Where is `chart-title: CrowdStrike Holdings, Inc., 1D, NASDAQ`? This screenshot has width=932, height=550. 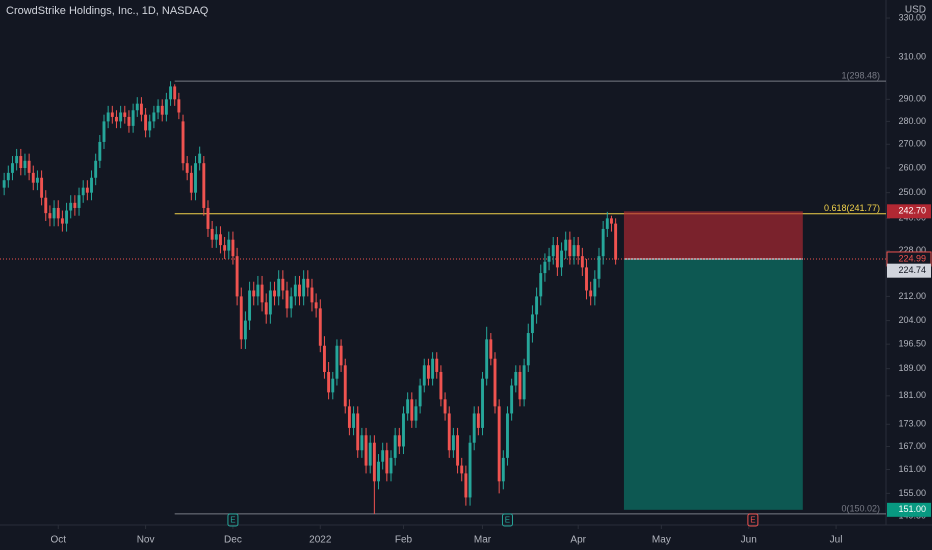
chart-title: CrowdStrike Holdings, Inc., 1D, NASDAQ is located at coordinates (107, 11).